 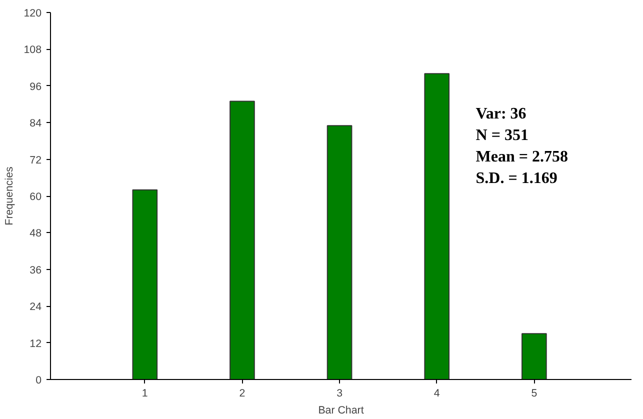 What do you see at coordinates (36, 234) in the screenshot?
I see `y-tick-label: 48` at bounding box center [36, 234].